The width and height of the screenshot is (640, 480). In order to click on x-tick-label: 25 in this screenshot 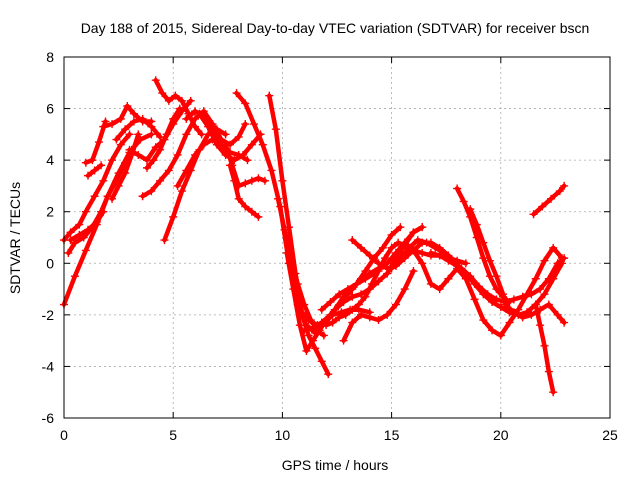, I will do `click(610, 435)`.